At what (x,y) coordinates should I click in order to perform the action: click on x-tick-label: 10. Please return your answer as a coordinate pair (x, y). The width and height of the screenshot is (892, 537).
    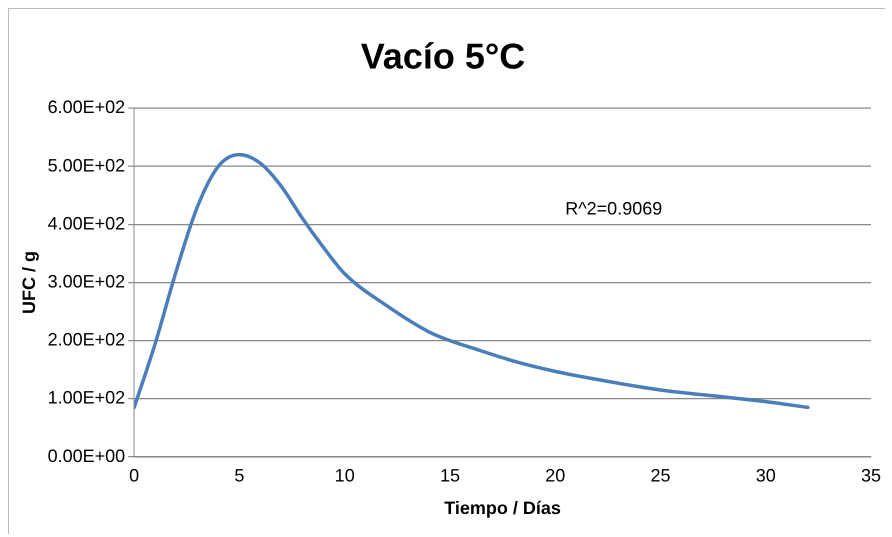
    Looking at the image, I should click on (344, 476).